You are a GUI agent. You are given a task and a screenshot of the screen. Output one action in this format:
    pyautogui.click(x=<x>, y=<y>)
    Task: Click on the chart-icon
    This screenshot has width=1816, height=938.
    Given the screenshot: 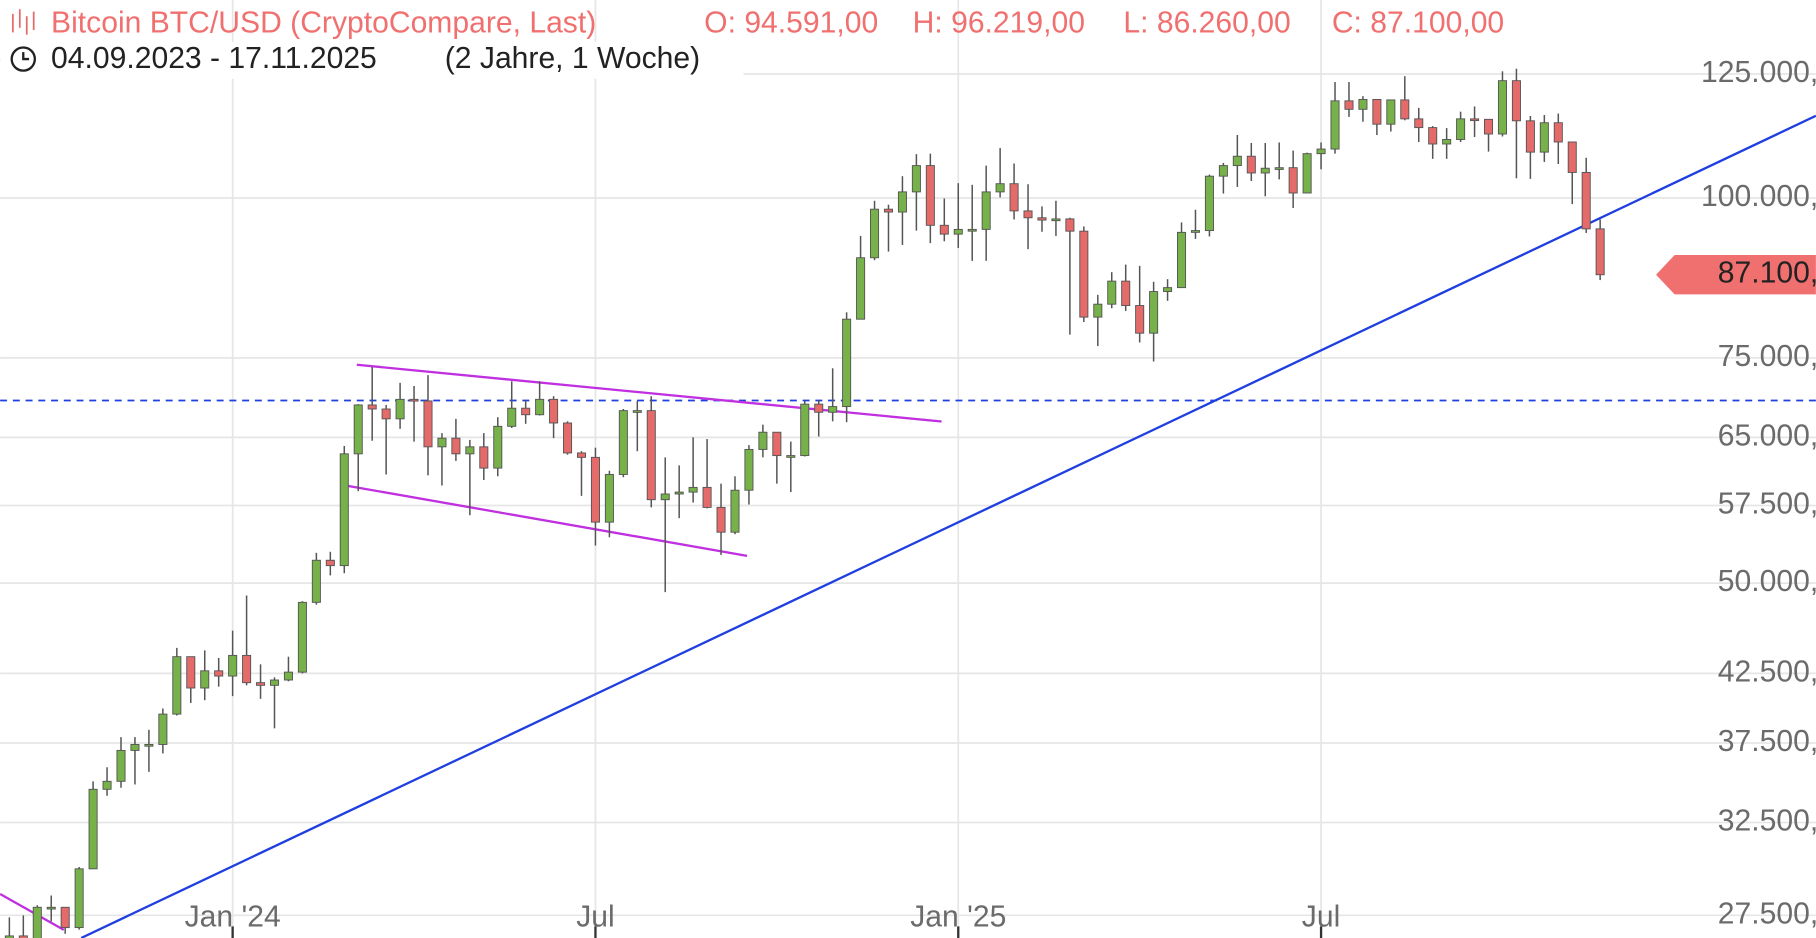 What is the action you would take?
    pyautogui.click(x=23, y=22)
    